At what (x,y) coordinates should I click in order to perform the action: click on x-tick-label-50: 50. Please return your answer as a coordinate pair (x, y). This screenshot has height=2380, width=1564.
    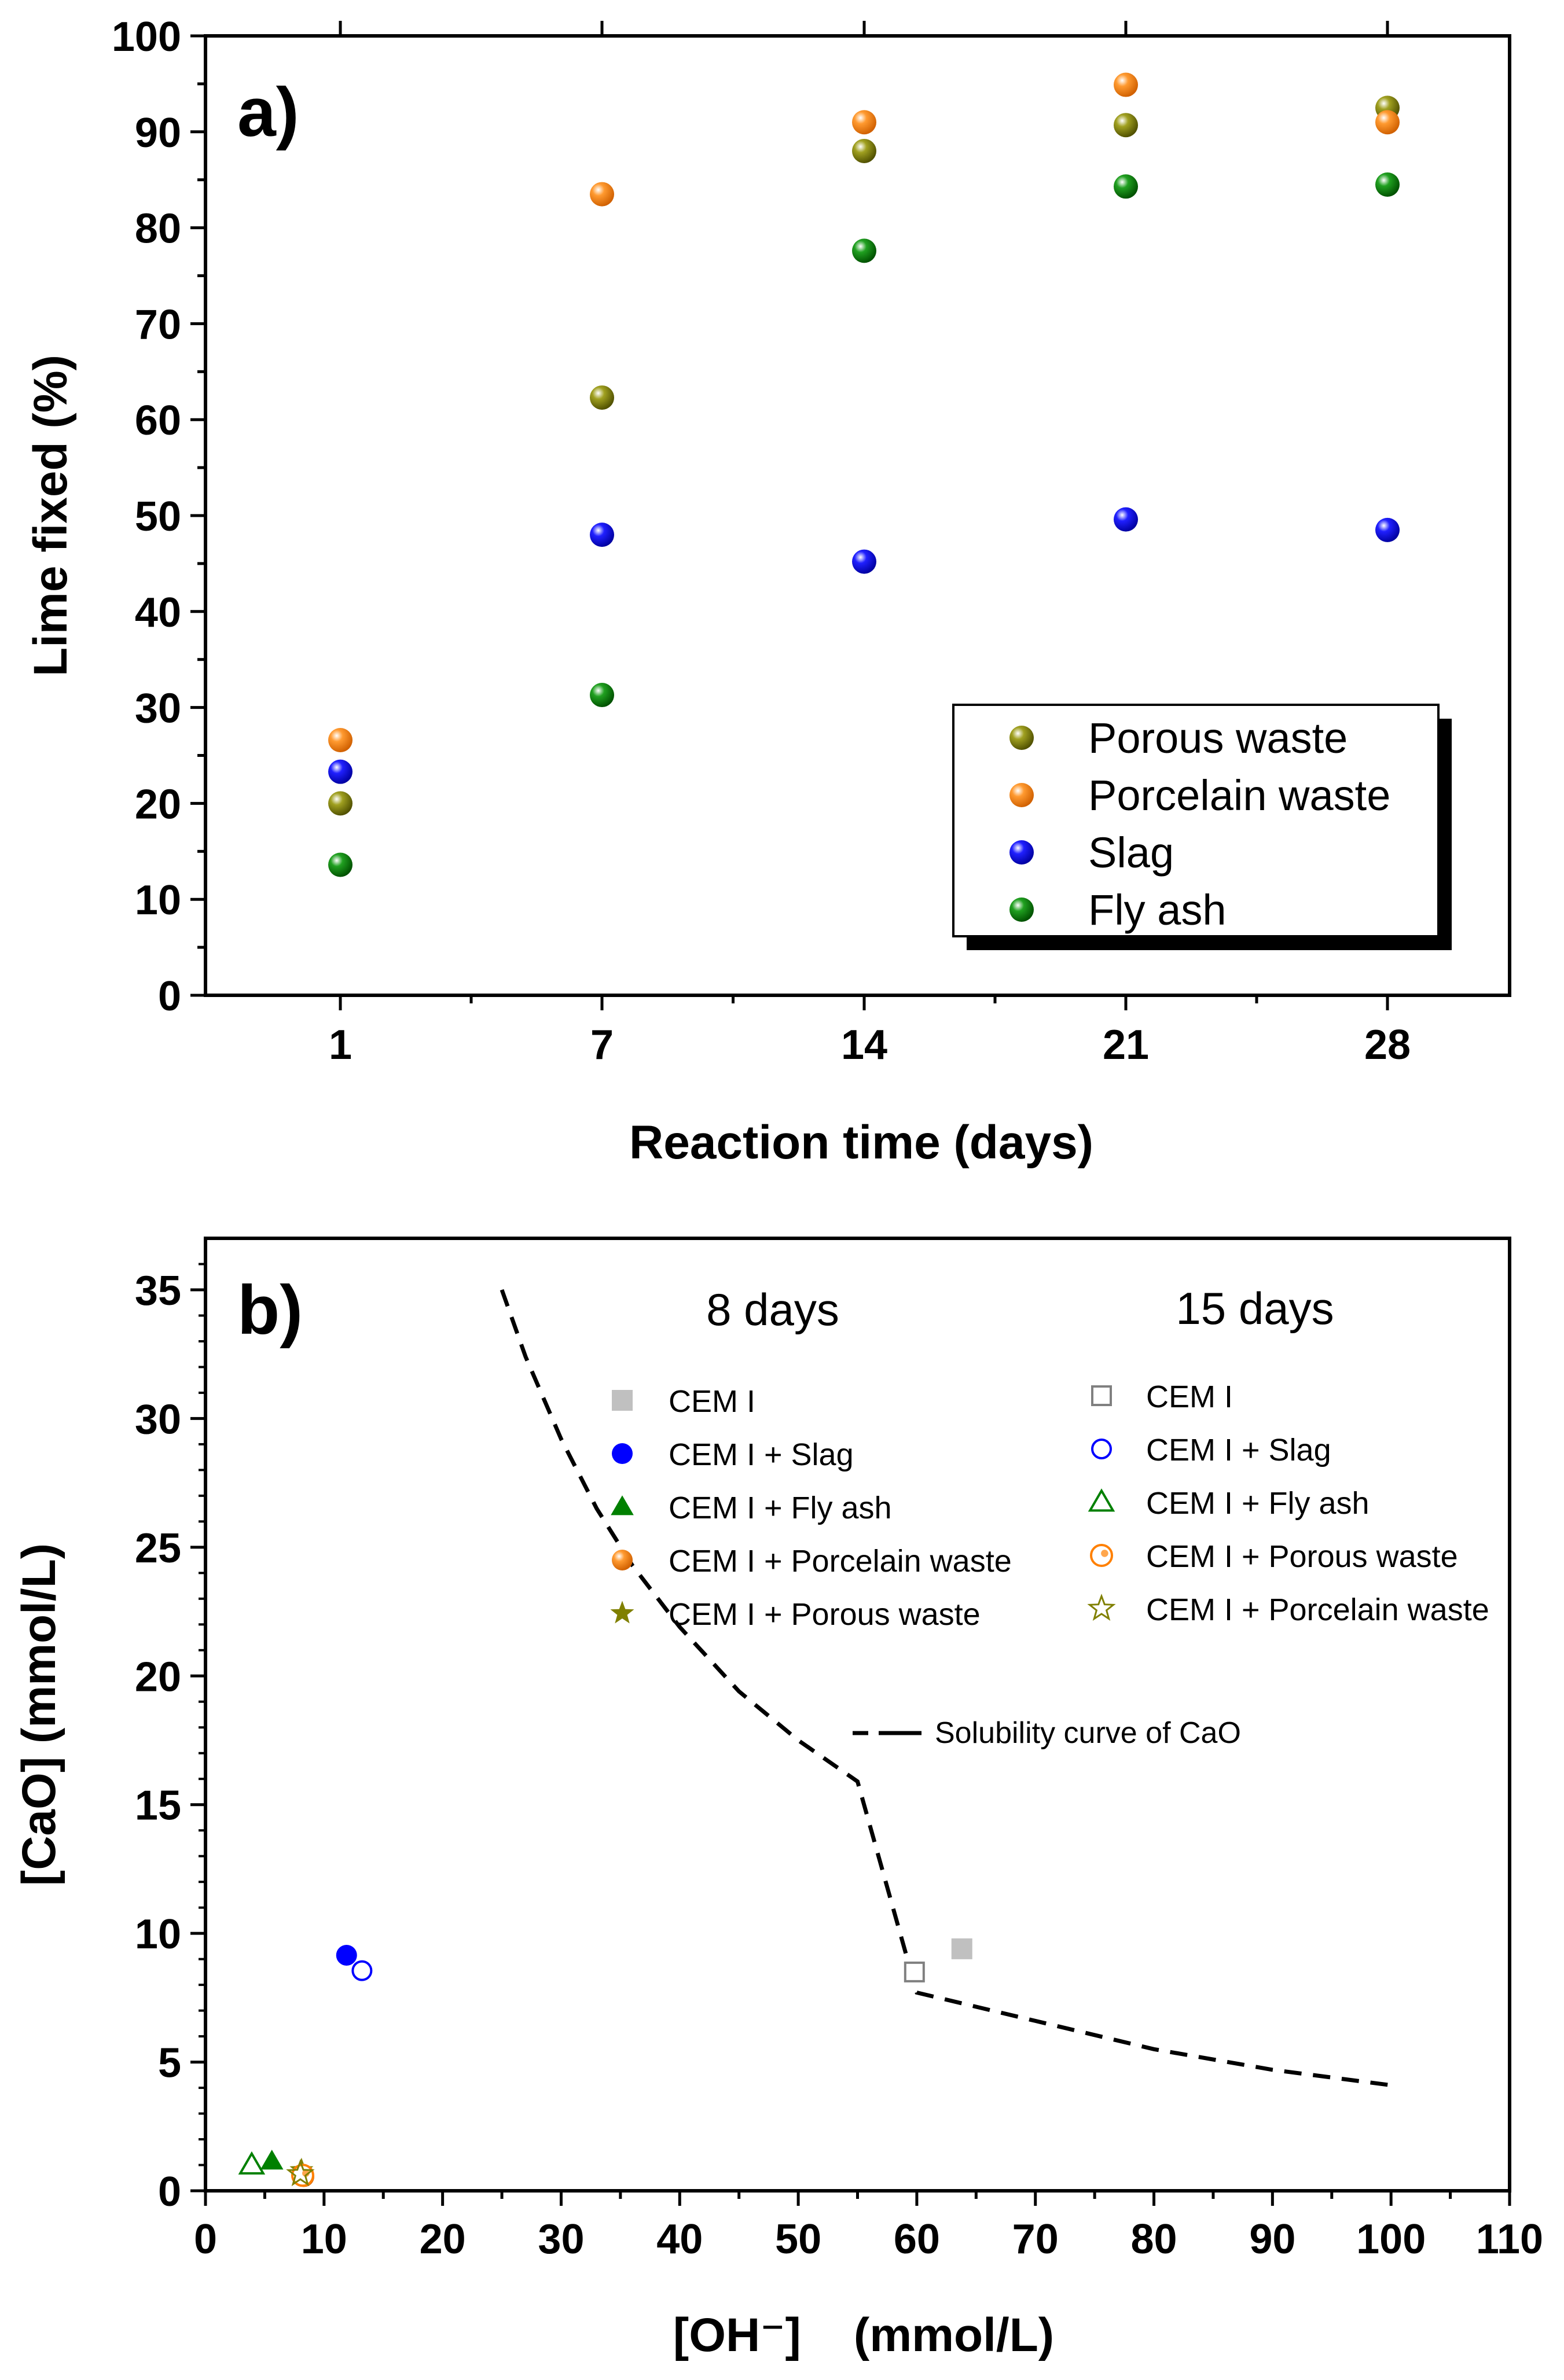
    Looking at the image, I should click on (798, 2239).